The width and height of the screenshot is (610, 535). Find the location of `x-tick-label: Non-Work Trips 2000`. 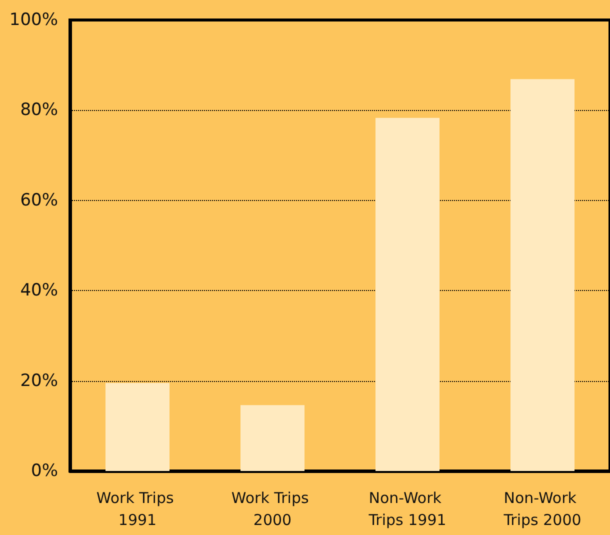

x-tick-label: Non-Work Trips 2000 is located at coordinates (542, 509).